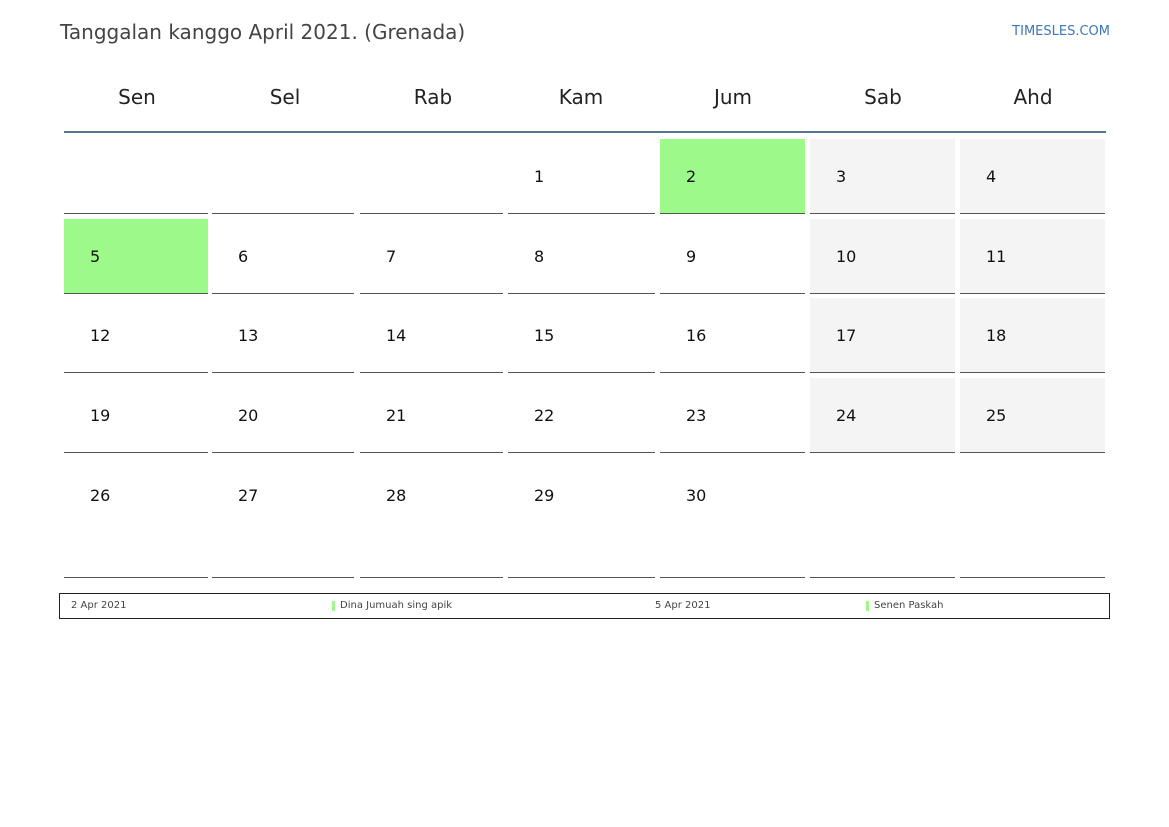 Image resolution: width=1169 pixels, height=827 pixels. I want to click on day-cell: 4, so click(1032, 176).